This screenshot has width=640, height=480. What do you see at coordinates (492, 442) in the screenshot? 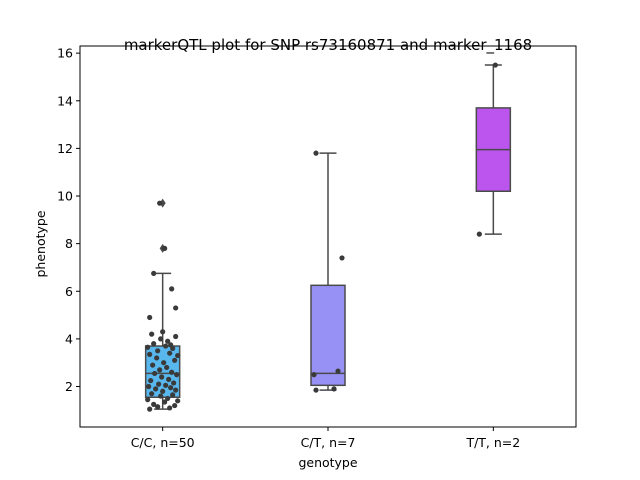
I see `x-tick-label: T/T, n=2` at bounding box center [492, 442].